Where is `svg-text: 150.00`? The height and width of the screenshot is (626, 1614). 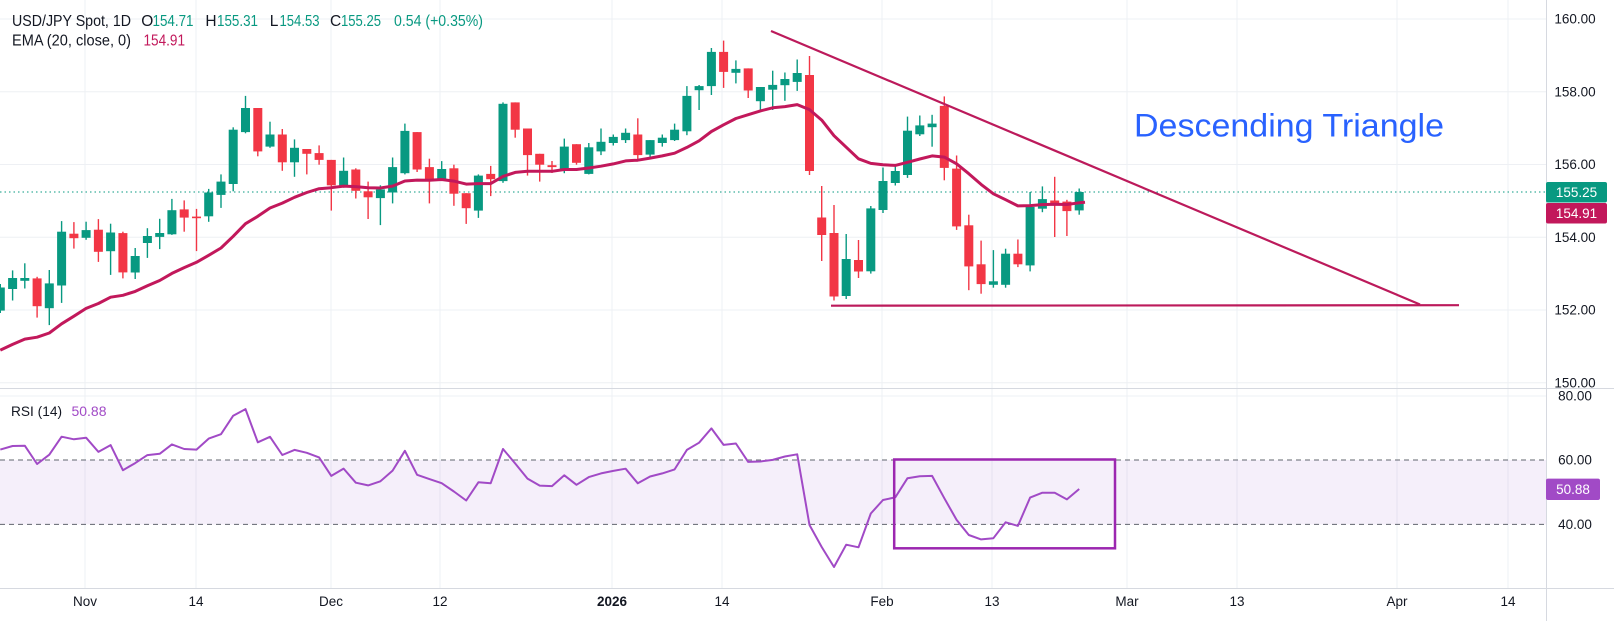 svg-text: 150.00 is located at coordinates (1574, 382).